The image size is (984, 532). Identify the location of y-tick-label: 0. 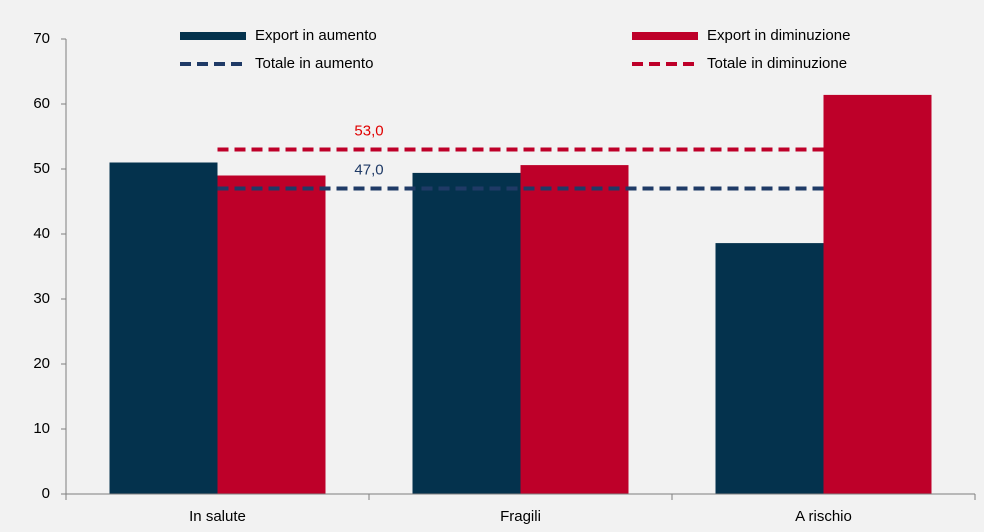
(46, 493).